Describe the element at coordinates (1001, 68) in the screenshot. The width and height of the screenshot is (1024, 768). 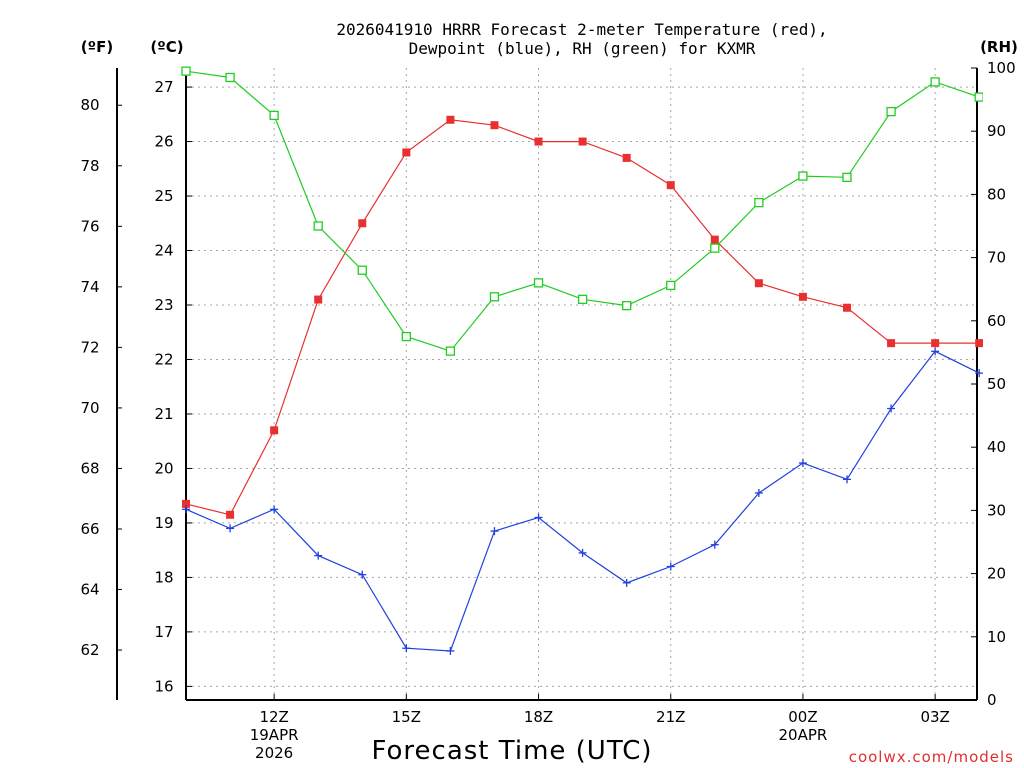
I see `rh-tick-label: 100` at that location.